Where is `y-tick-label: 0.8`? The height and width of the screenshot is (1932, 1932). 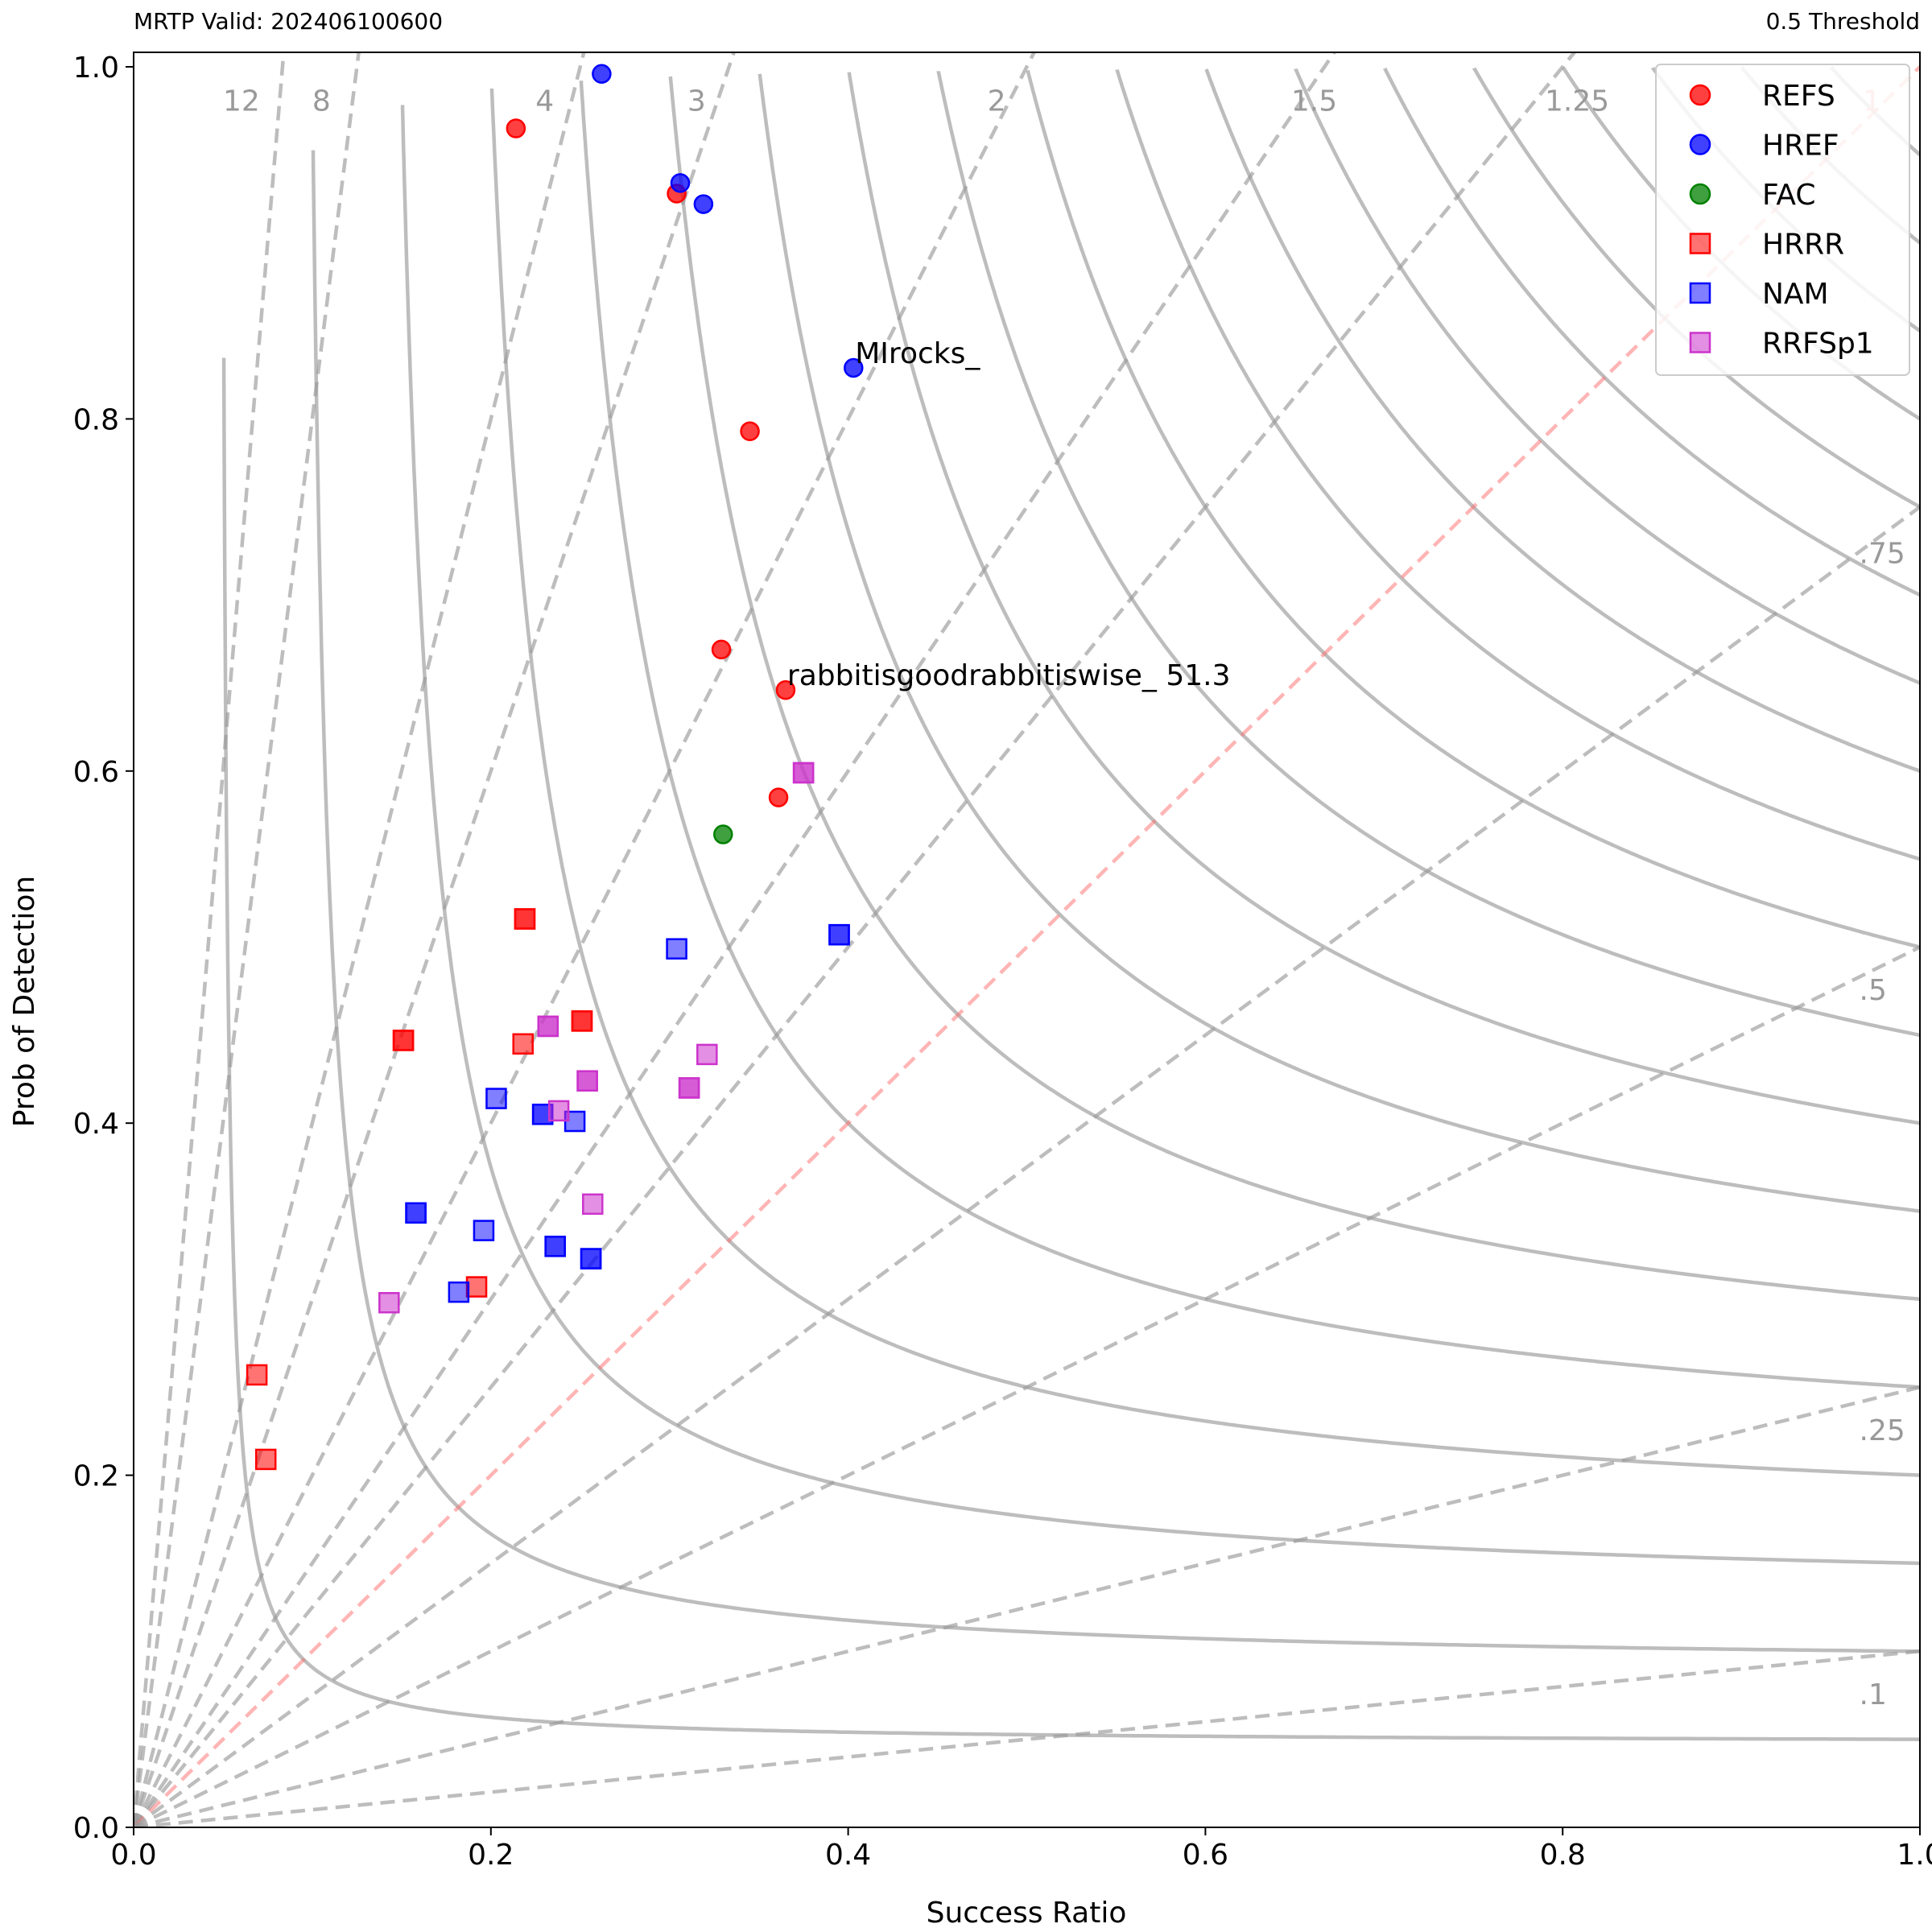 y-tick-label: 0.8 is located at coordinates (96, 419).